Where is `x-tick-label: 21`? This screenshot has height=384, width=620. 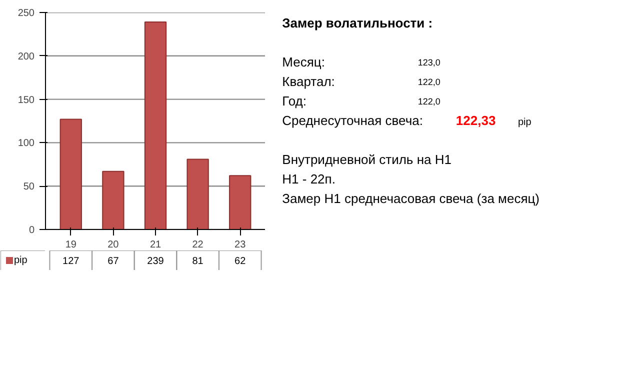 x-tick-label: 21 is located at coordinates (156, 245).